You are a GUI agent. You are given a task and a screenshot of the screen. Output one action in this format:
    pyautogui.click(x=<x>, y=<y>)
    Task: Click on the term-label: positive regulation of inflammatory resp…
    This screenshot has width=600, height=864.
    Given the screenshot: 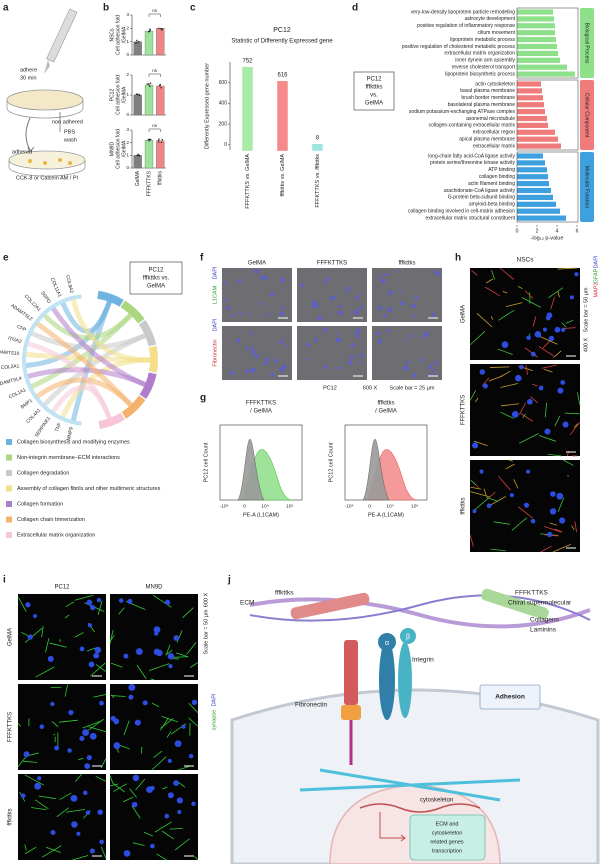 What is the action you would take?
    pyautogui.click(x=466, y=26)
    